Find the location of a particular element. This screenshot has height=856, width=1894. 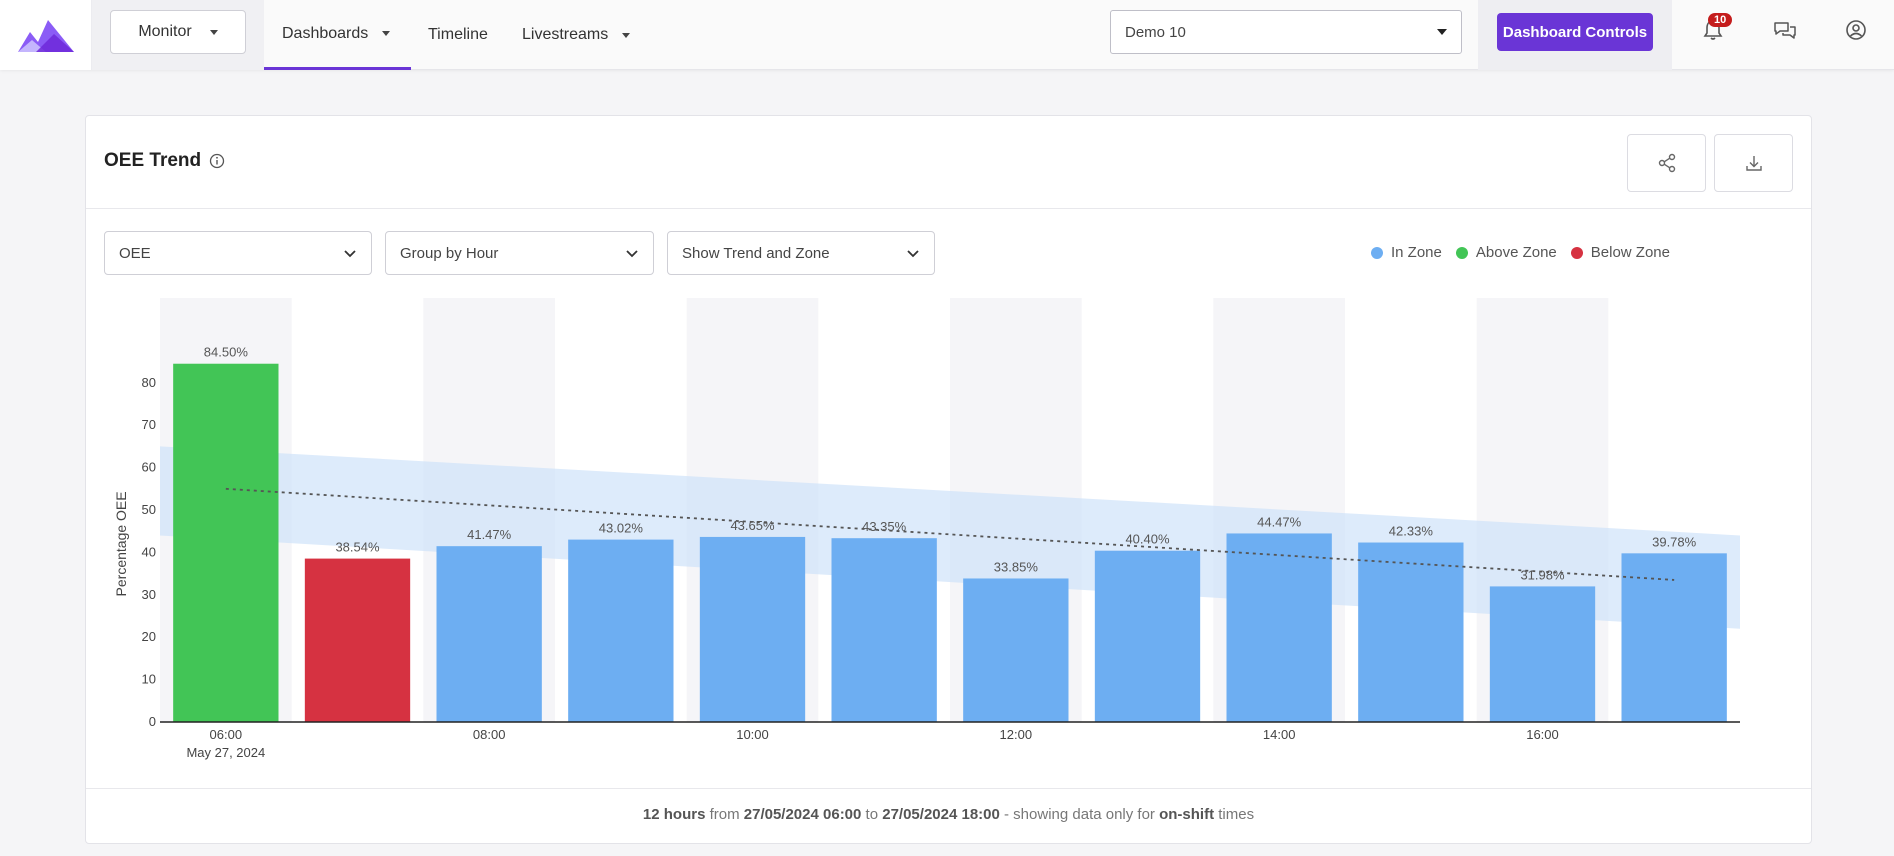

info-icon is located at coordinates (217, 161).